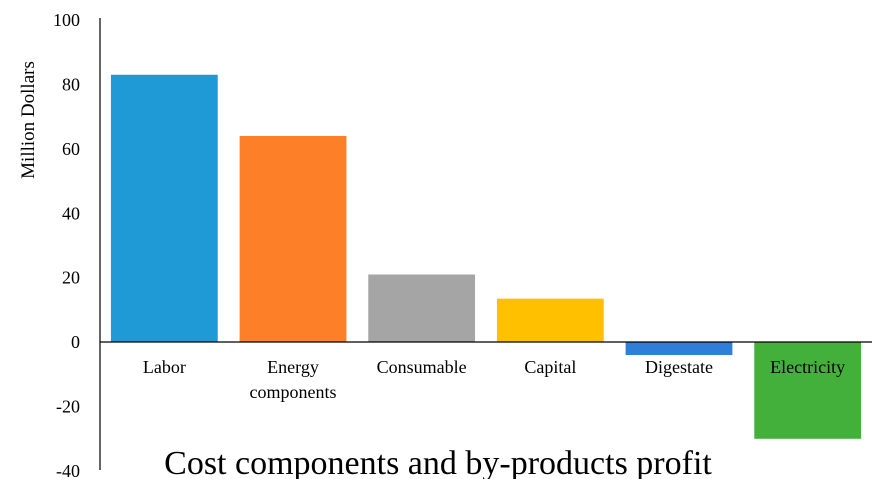 This screenshot has height=479, width=874. Describe the element at coordinates (71, 84) in the screenshot. I see `y-tick-label: 80` at that location.